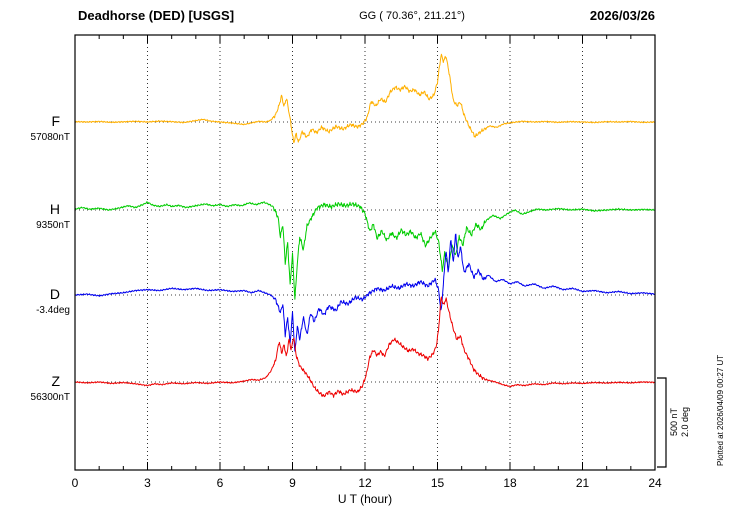  Describe the element at coordinates (292, 483) in the screenshot. I see `x-tick-label: 9` at that location.